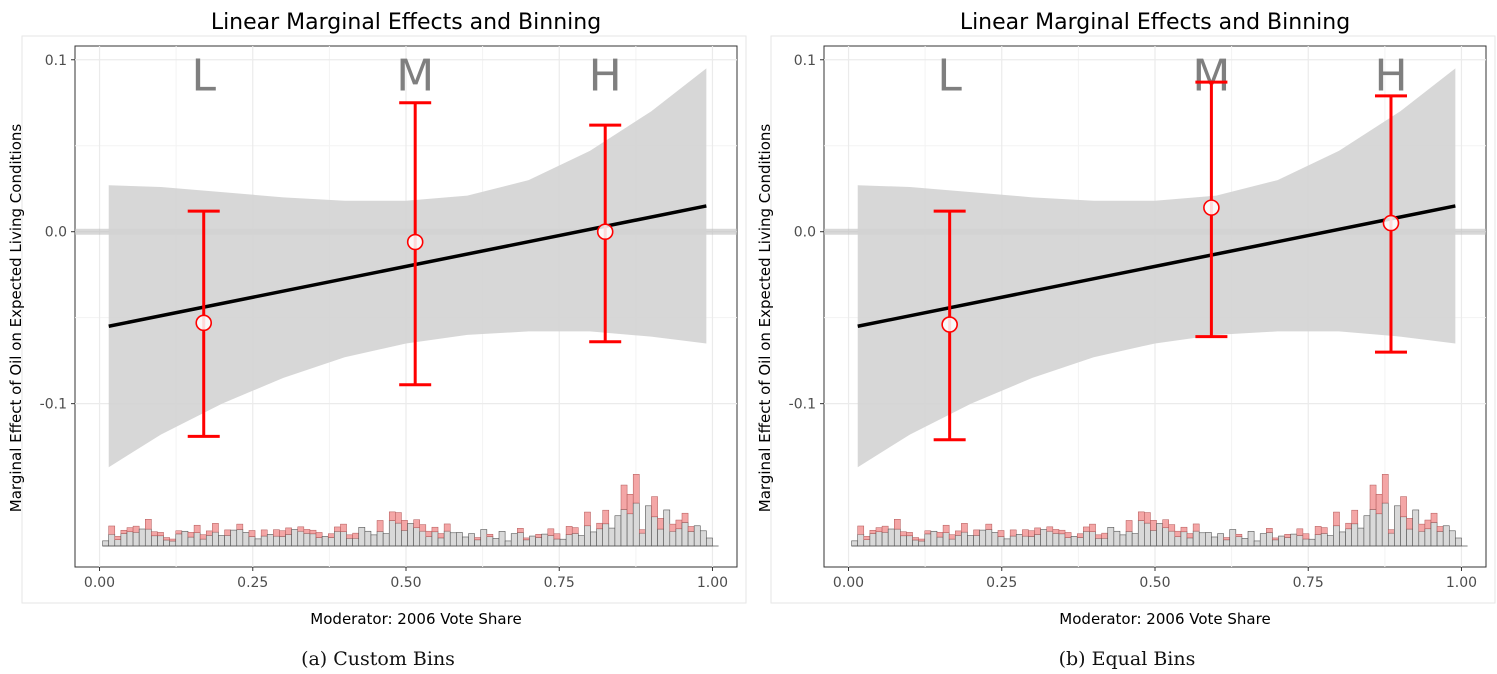 The height and width of the screenshot is (674, 1497). I want to click on x-tick-label: 0.75, so click(1308, 583).